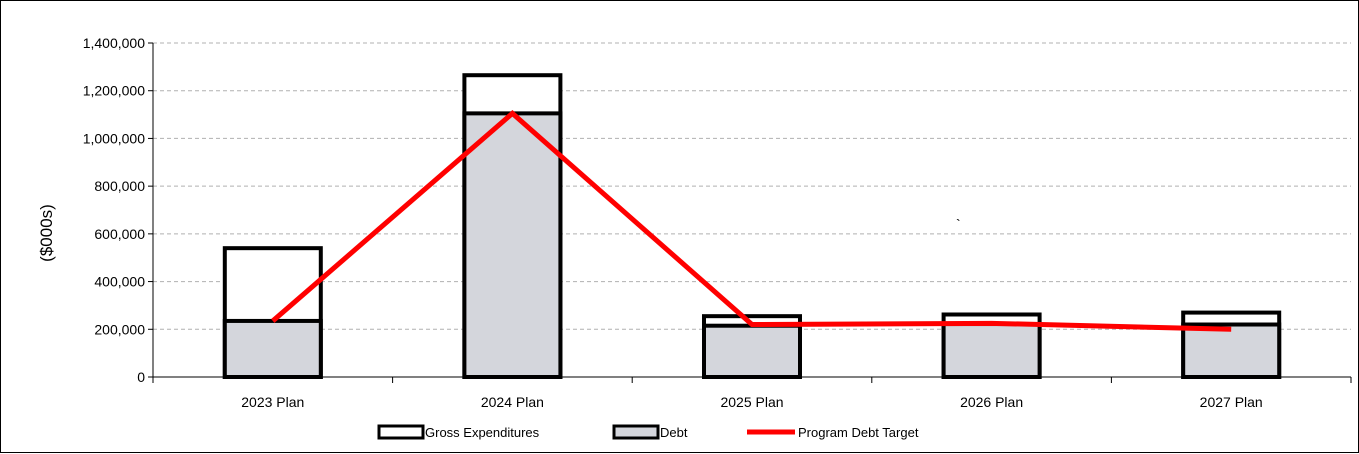  I want to click on y-tick-label: 800,000, so click(119, 186).